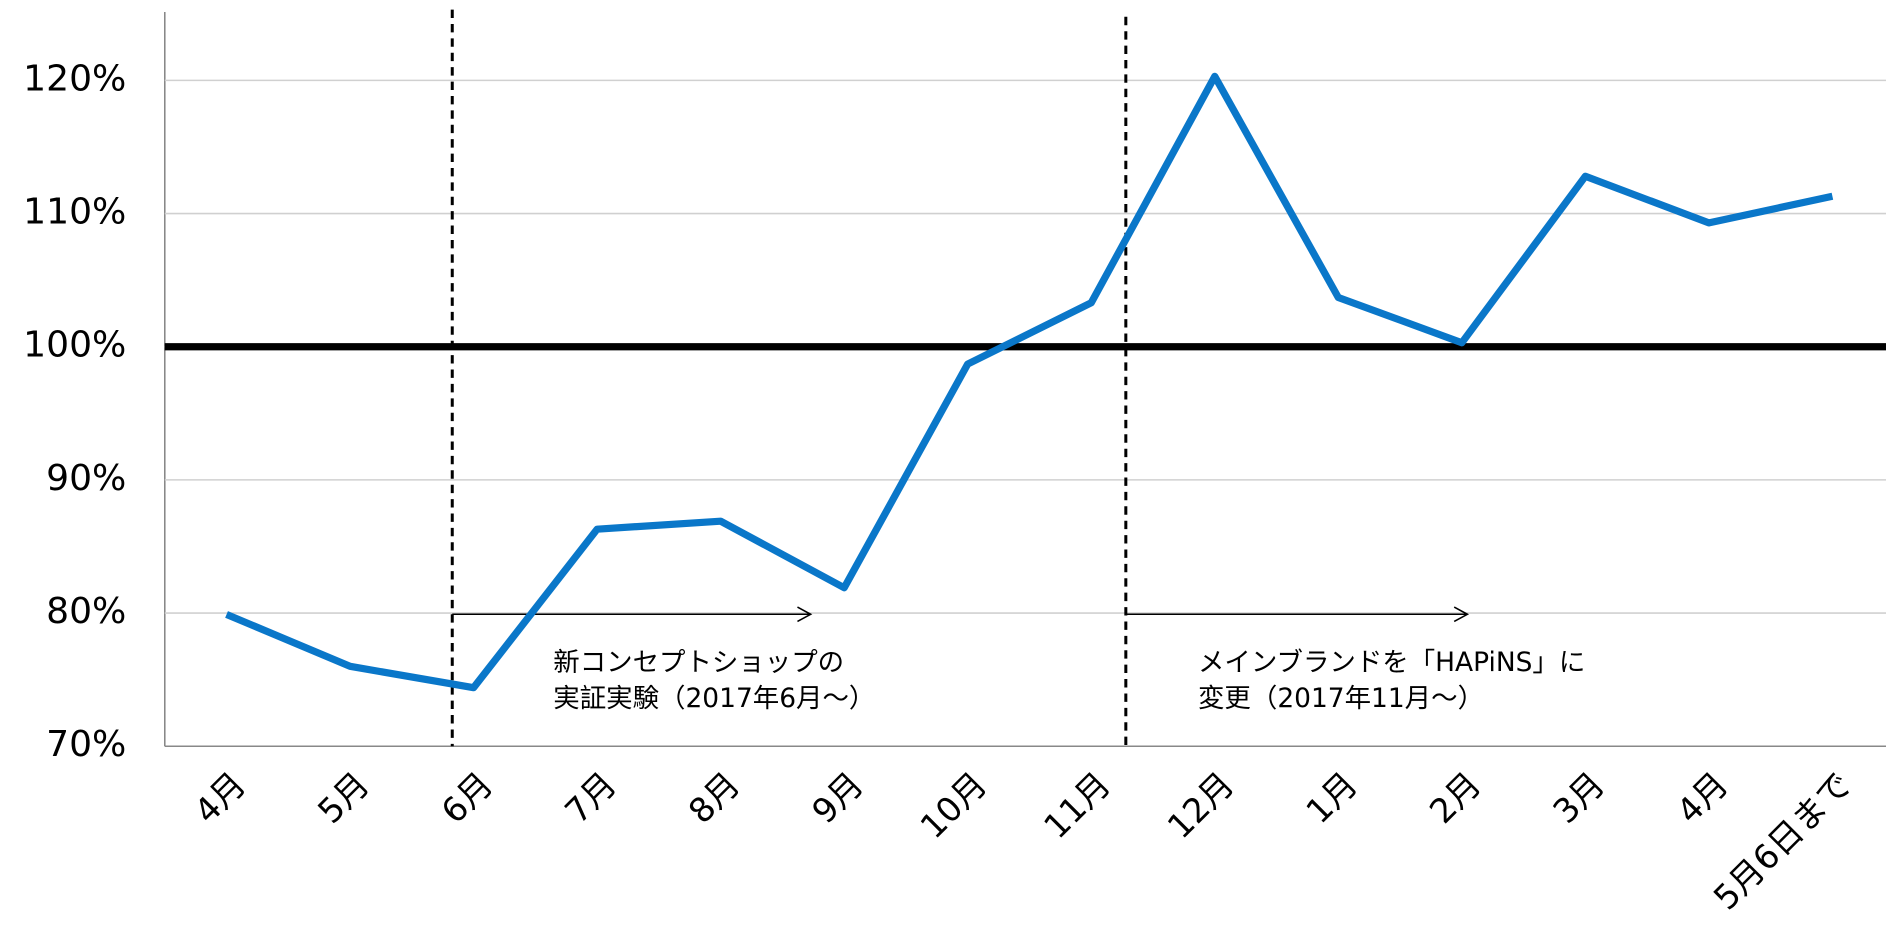 The image size is (1886, 931). I want to click on annotation: メインブランドを「HAPiNS」に, so click(1391, 662).